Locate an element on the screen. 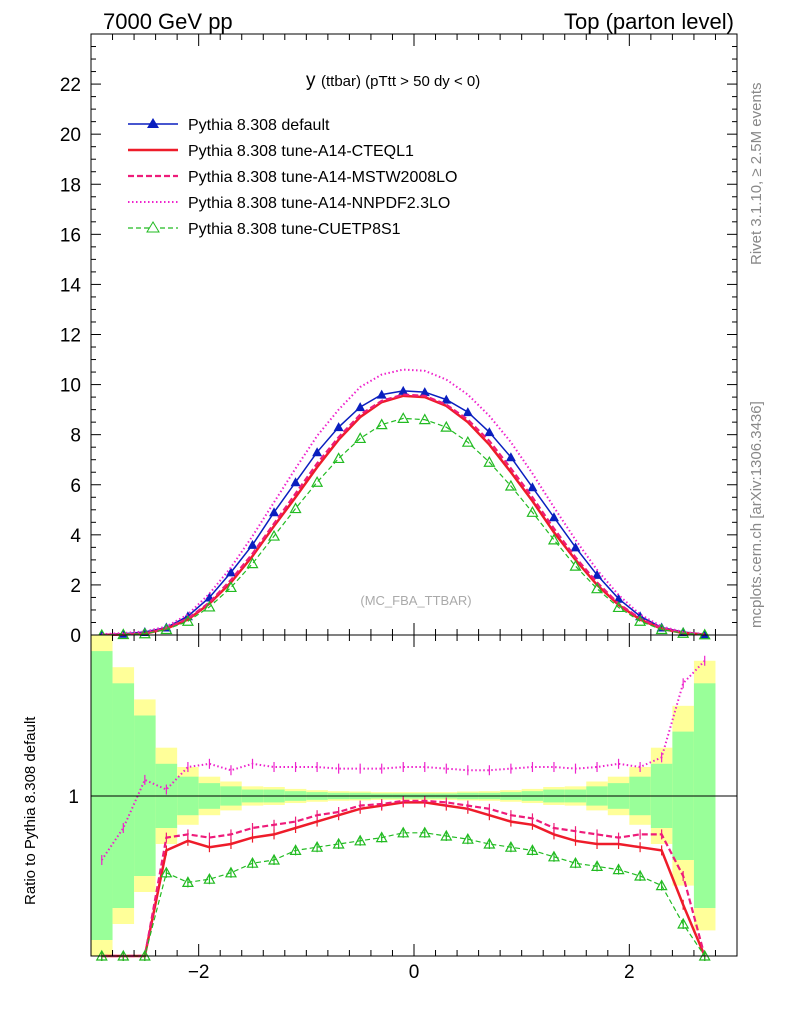  ratio-line-mstw is located at coordinates (403, 878).